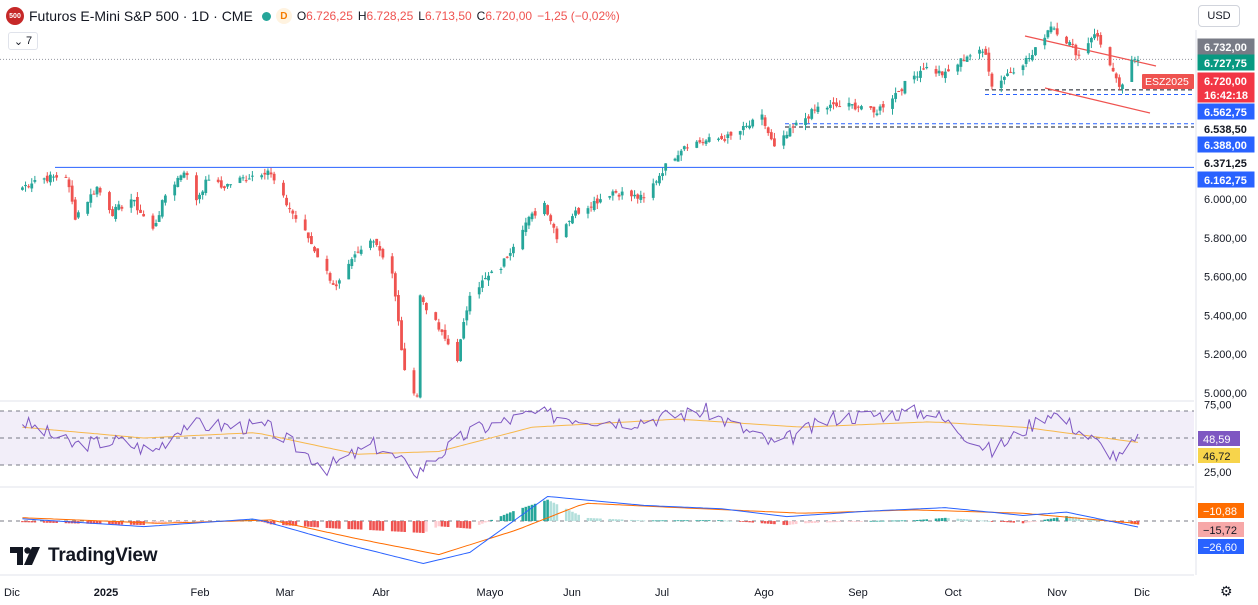 The image size is (1258, 605). What do you see at coordinates (1219, 16) in the screenshot?
I see `currency-button: USD` at bounding box center [1219, 16].